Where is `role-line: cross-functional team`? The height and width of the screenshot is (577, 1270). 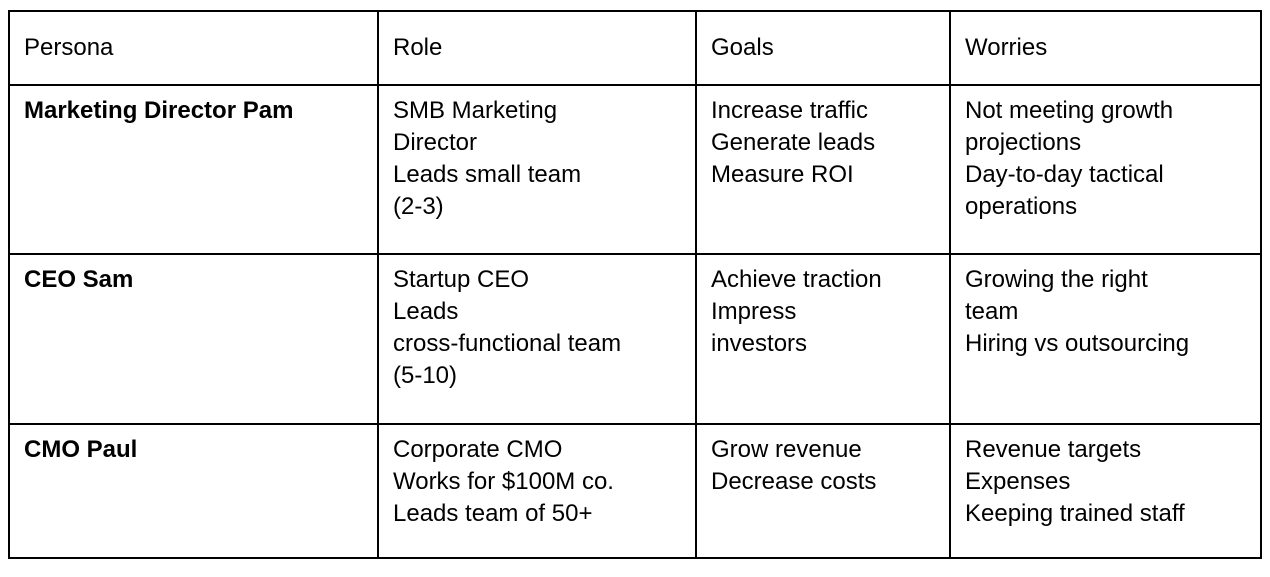 role-line: cross-functional team is located at coordinates (507, 343).